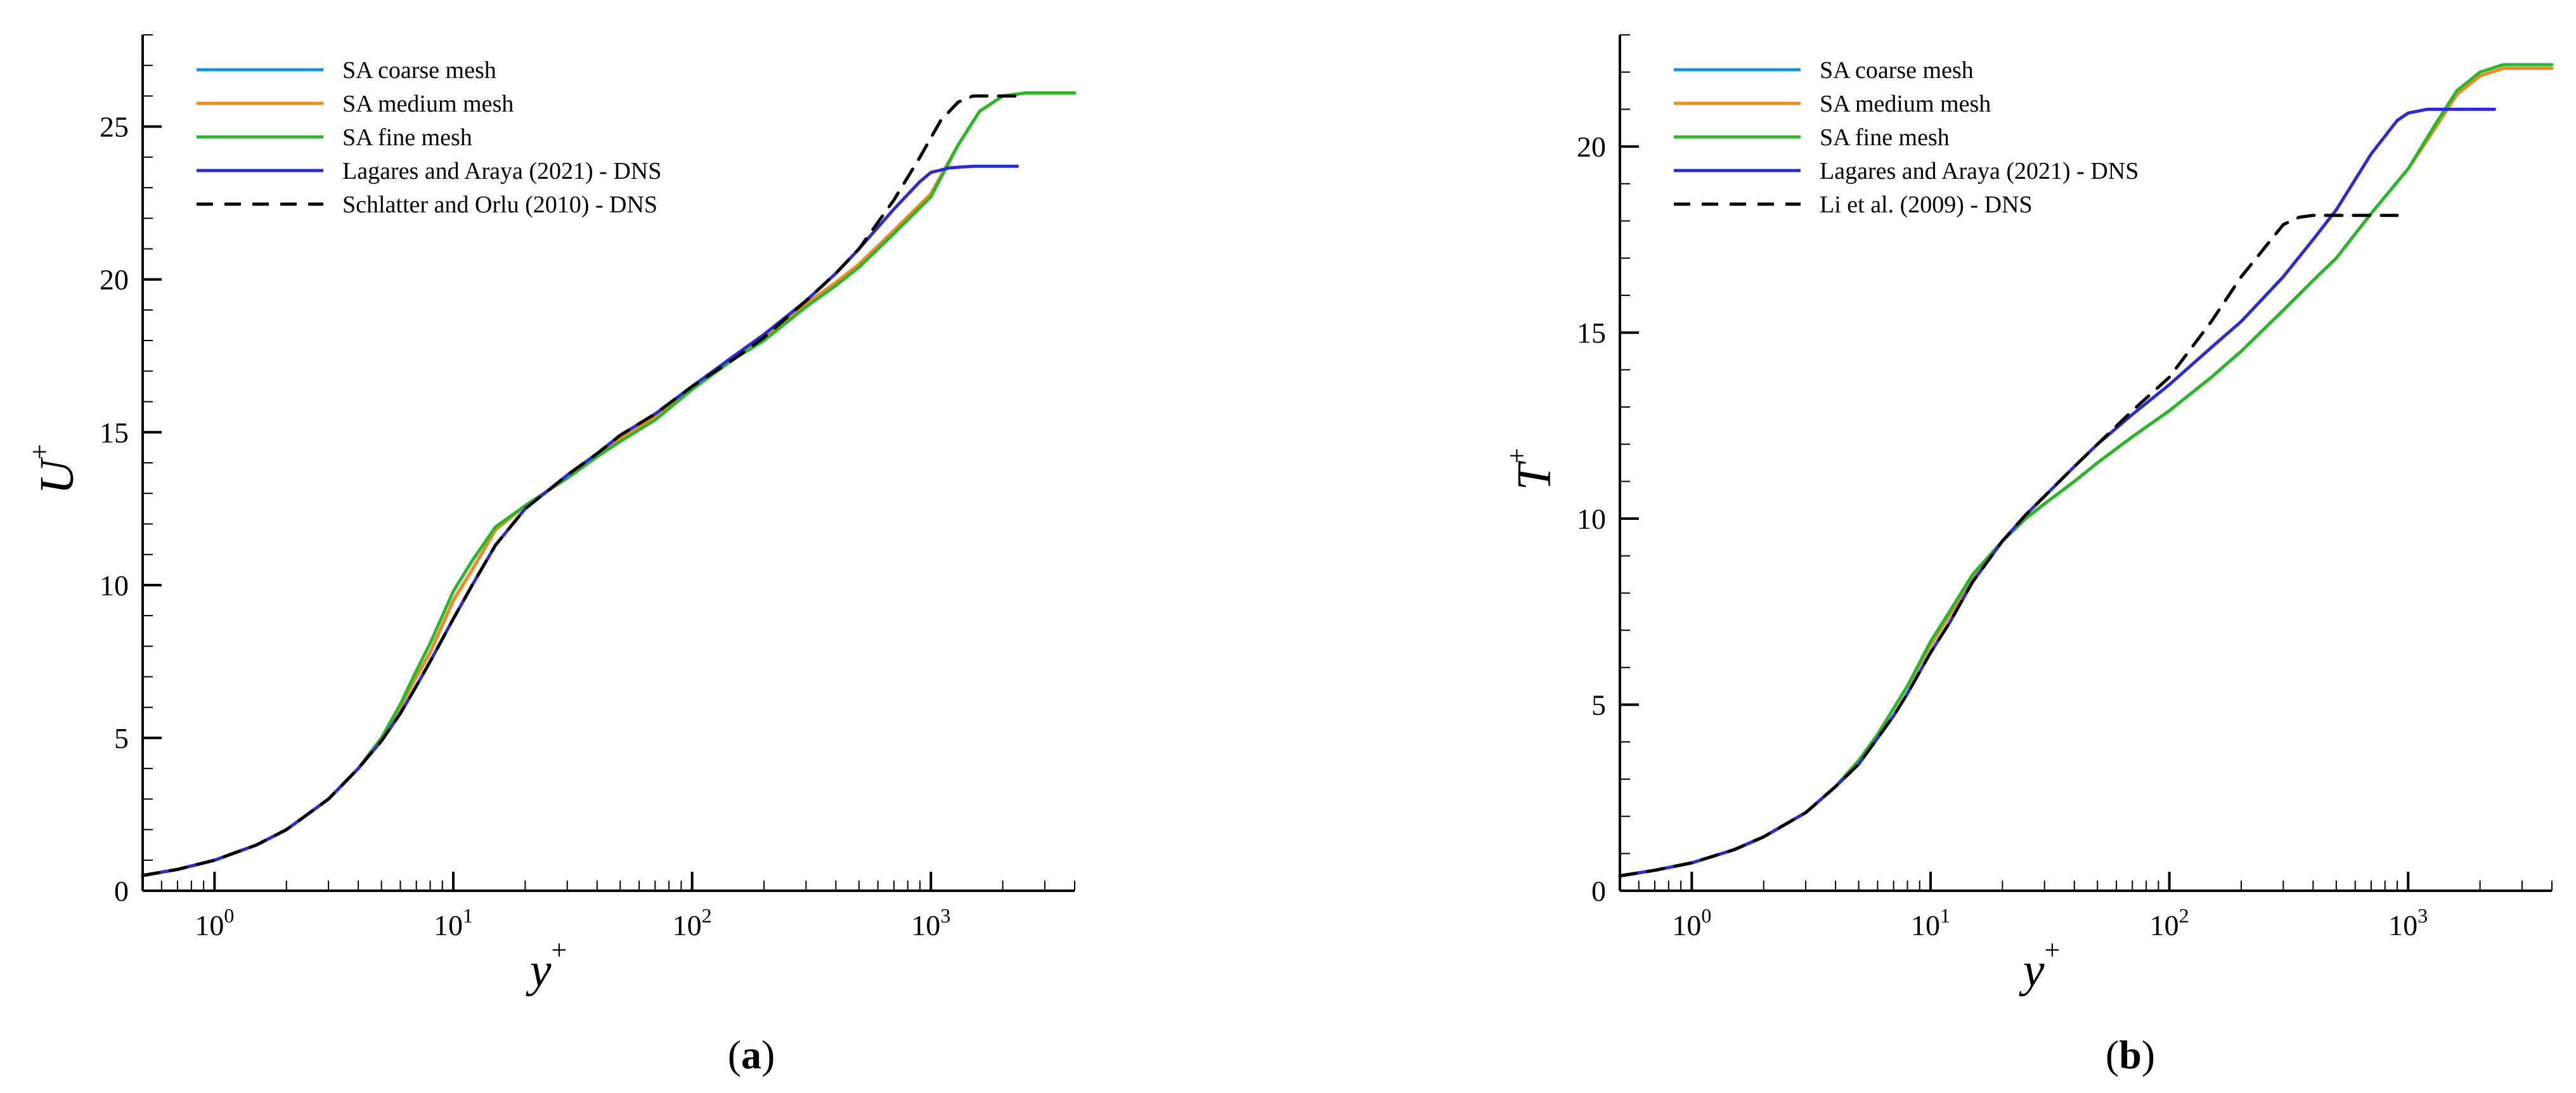 This screenshot has height=1093, width=2576. What do you see at coordinates (54, 469) in the screenshot?
I see `y-axis-title: U+` at bounding box center [54, 469].